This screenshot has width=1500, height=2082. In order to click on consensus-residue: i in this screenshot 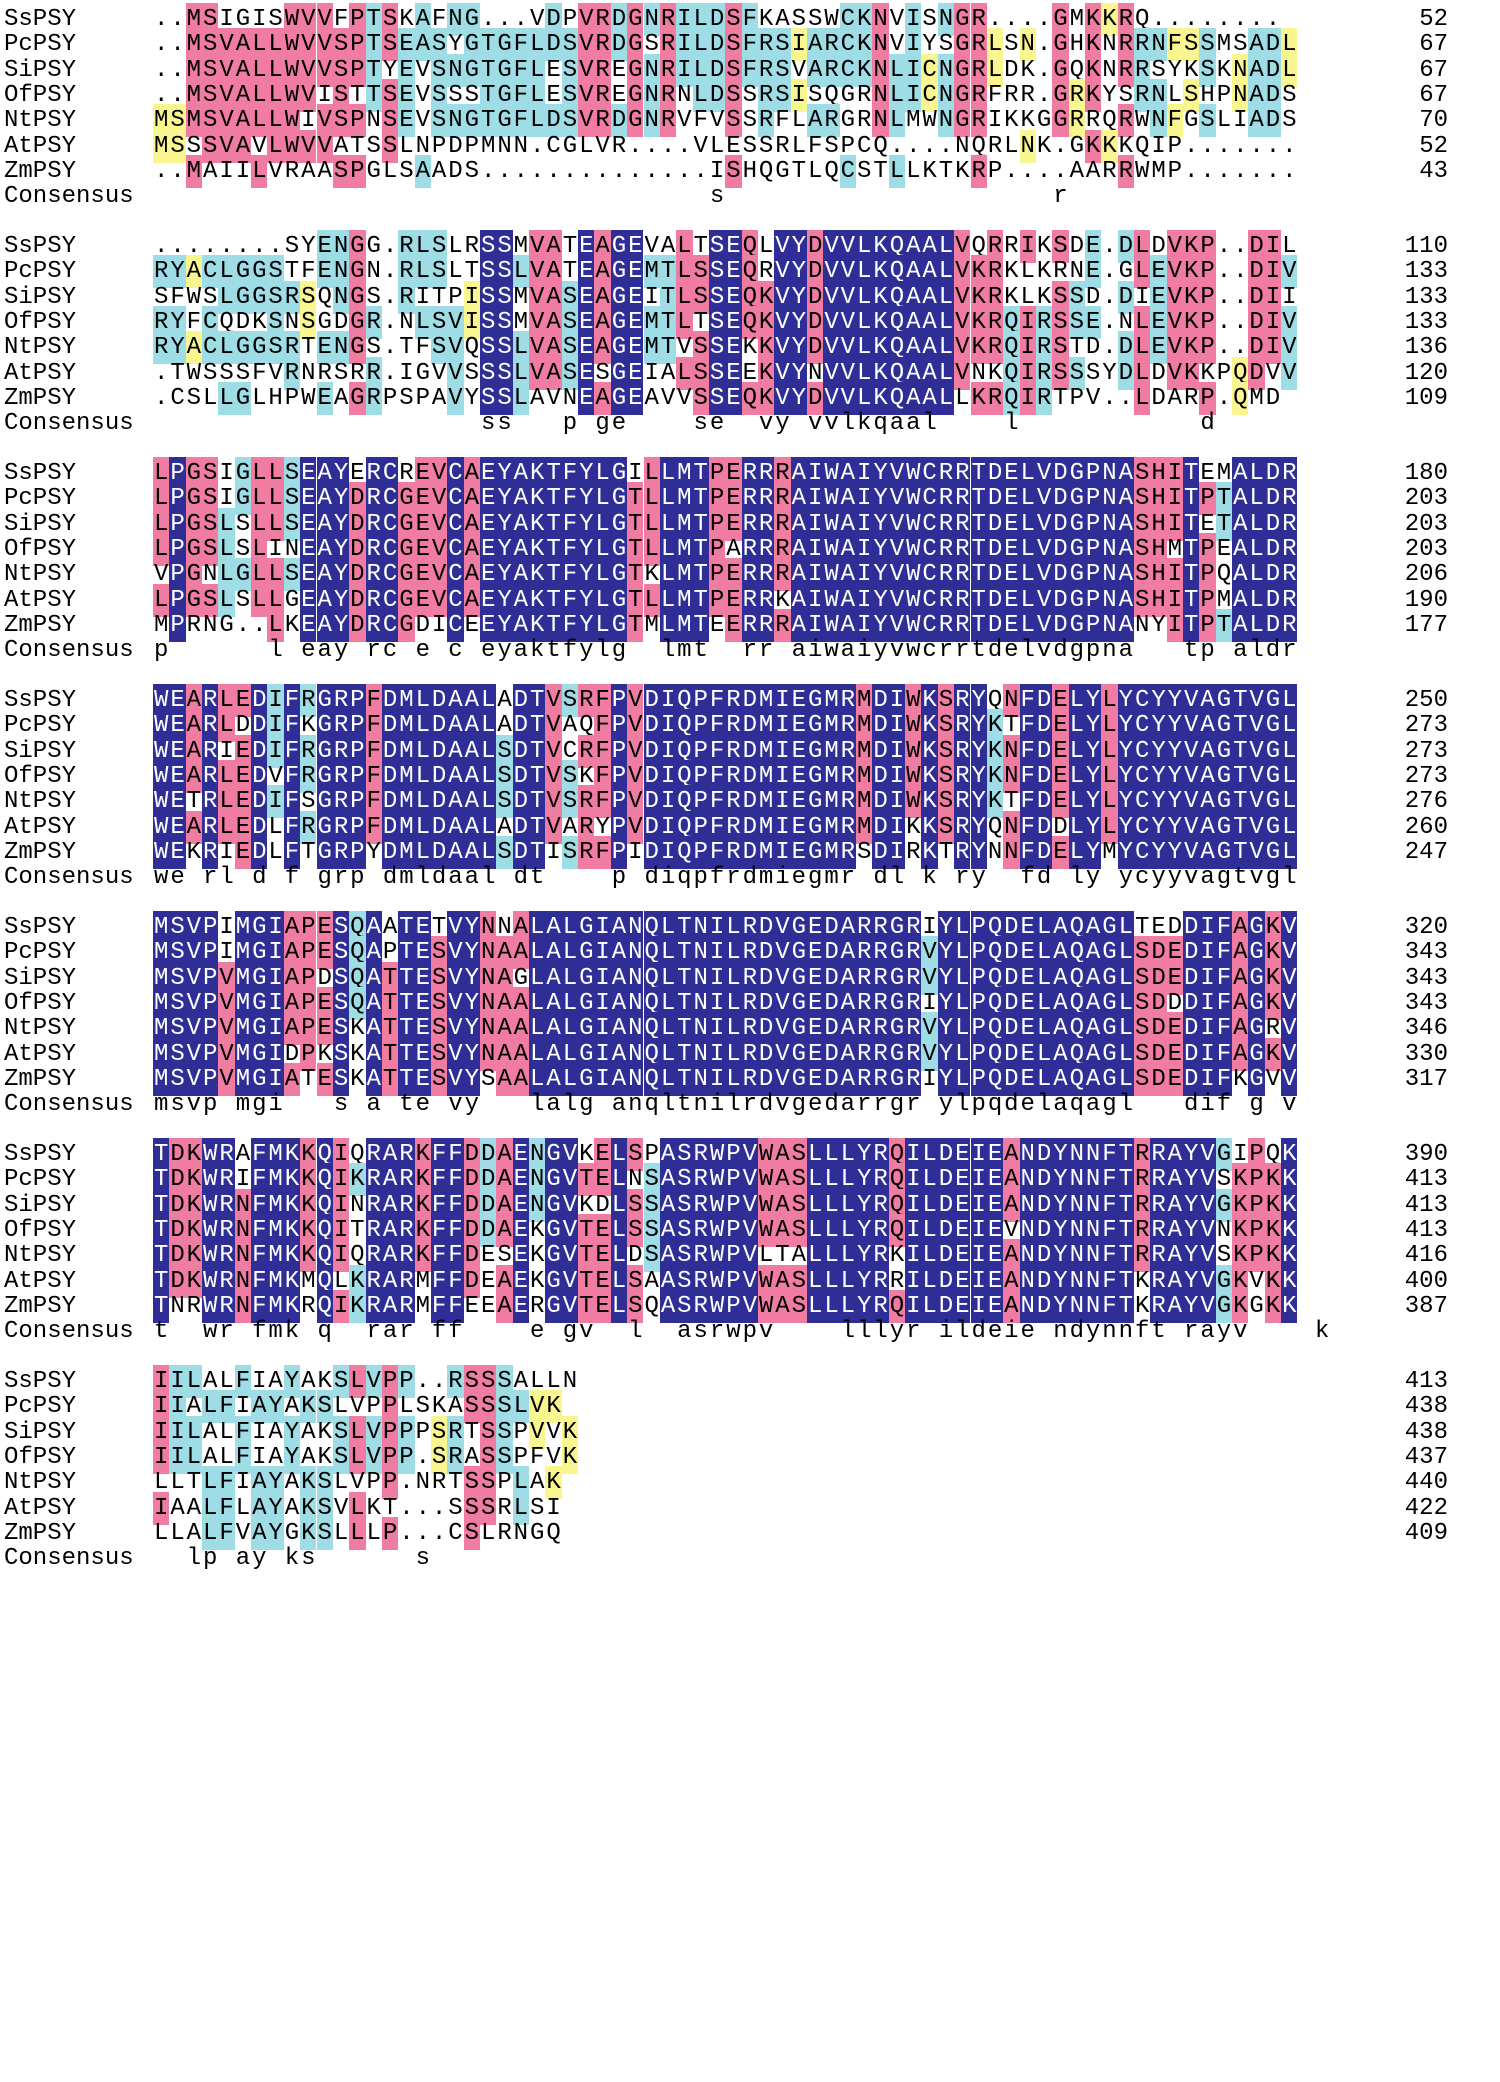, I will do `click(782, 878)`.